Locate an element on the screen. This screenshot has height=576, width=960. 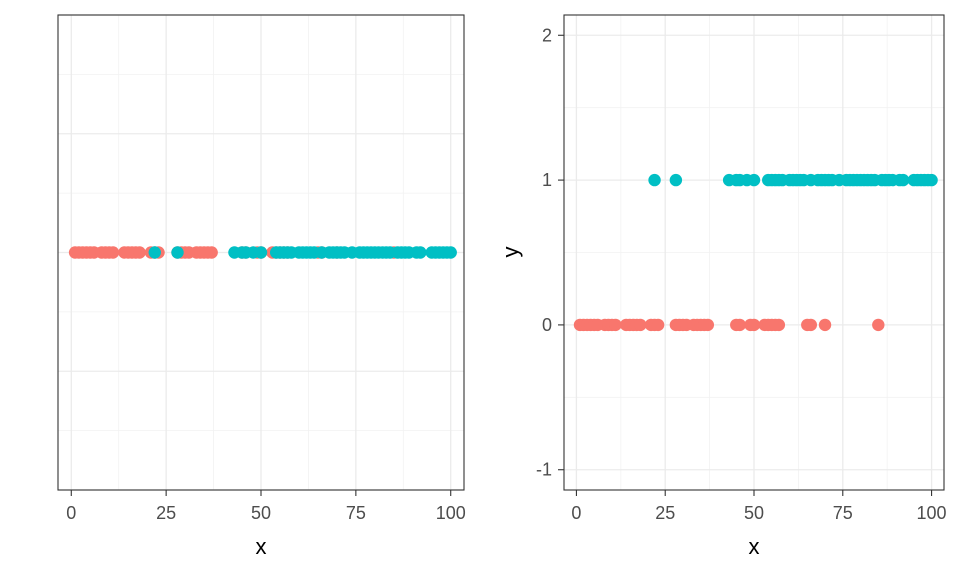
left-x-axis-title: x is located at coordinates (261, 546).